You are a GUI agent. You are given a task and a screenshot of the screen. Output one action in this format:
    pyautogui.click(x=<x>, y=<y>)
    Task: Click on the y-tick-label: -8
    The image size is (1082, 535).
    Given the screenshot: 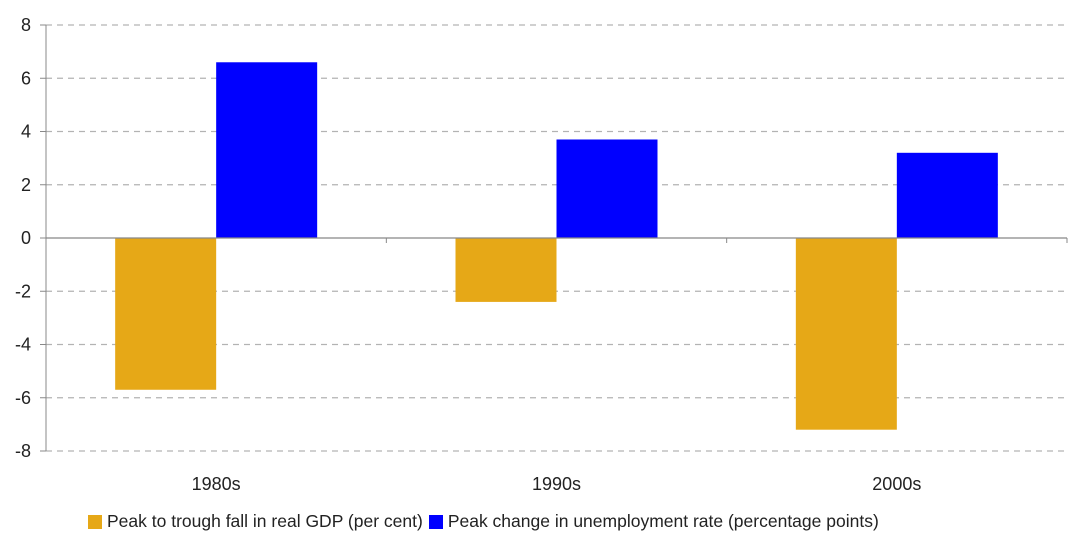 What is the action you would take?
    pyautogui.click(x=23, y=451)
    